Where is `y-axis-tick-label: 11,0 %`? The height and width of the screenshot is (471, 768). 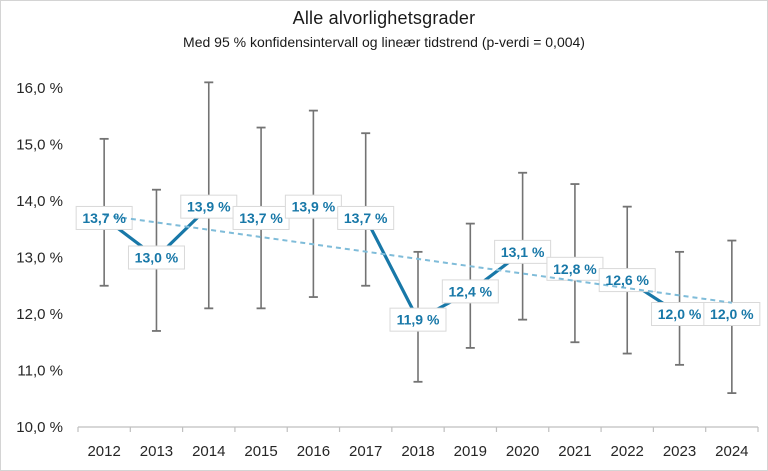
y-axis-tick-label: 11,0 % is located at coordinates (40, 371).